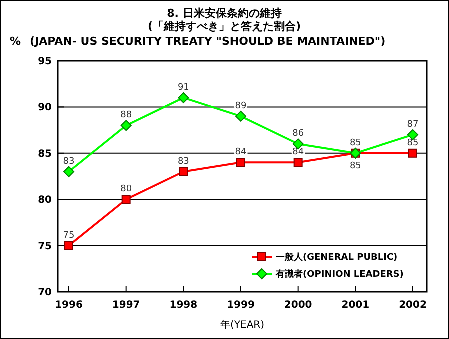  I want to click on chart-title: 8. 日米安保条約の維持 (「維持すべき」と答えた割合), so click(225, 20).